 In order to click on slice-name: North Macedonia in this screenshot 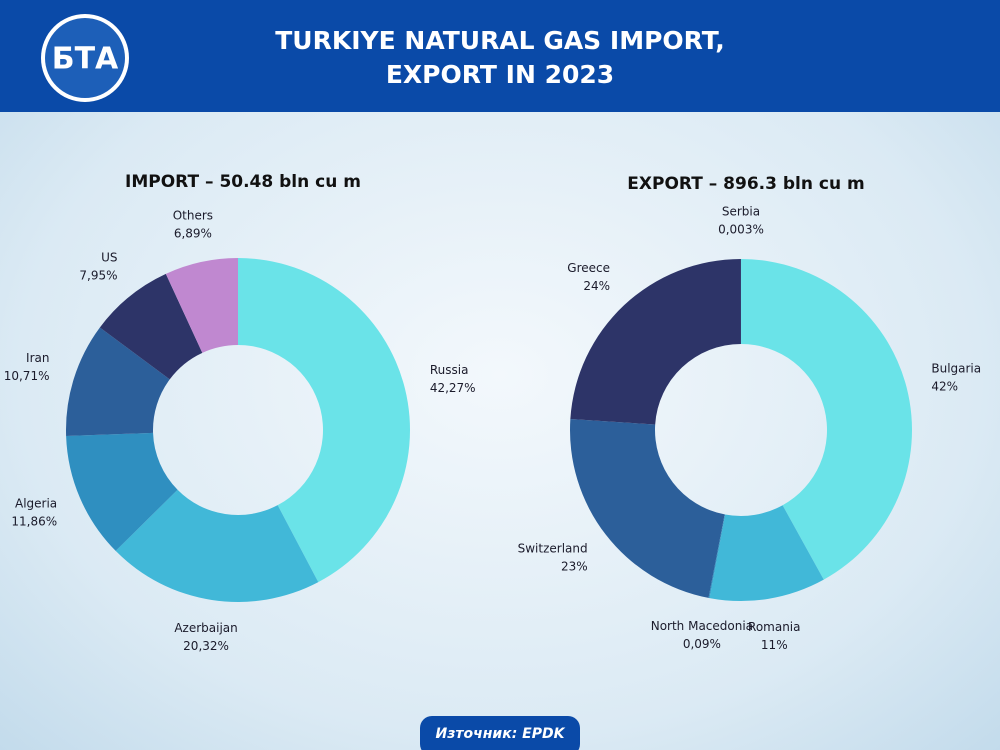, I will do `click(702, 626)`.